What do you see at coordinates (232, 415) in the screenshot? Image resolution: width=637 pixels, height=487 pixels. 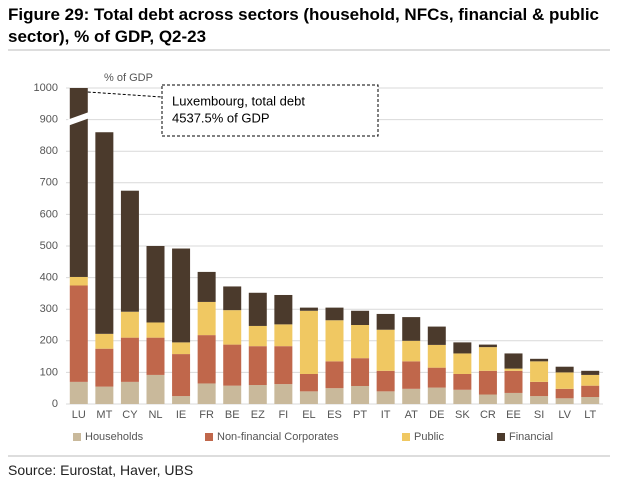 I see `x-tick-label: BE` at bounding box center [232, 415].